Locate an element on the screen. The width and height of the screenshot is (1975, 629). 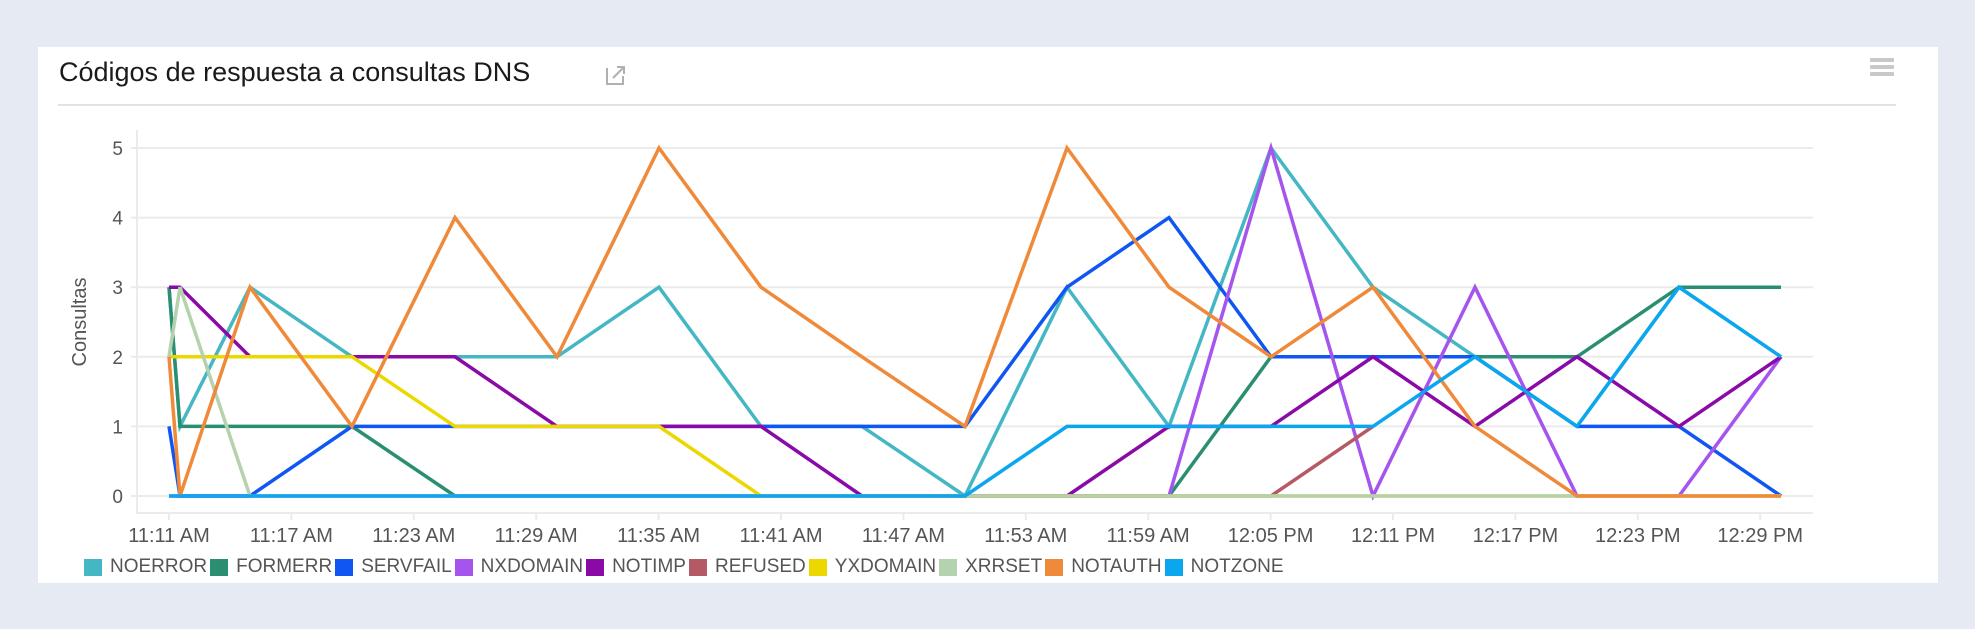
legend-item-yxdomain: YXDOMAIN is located at coordinates (872, 567).